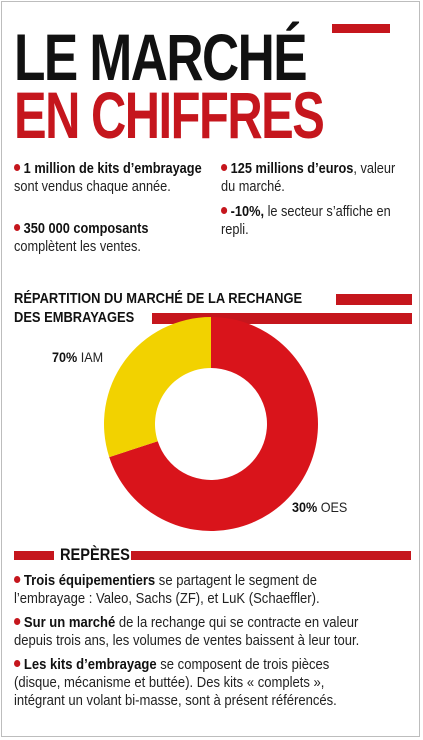 The width and height of the screenshot is (423, 740). Describe the element at coordinates (169, 115) in the screenshot. I see `page-title-line2: EN CHIFFRES` at that location.